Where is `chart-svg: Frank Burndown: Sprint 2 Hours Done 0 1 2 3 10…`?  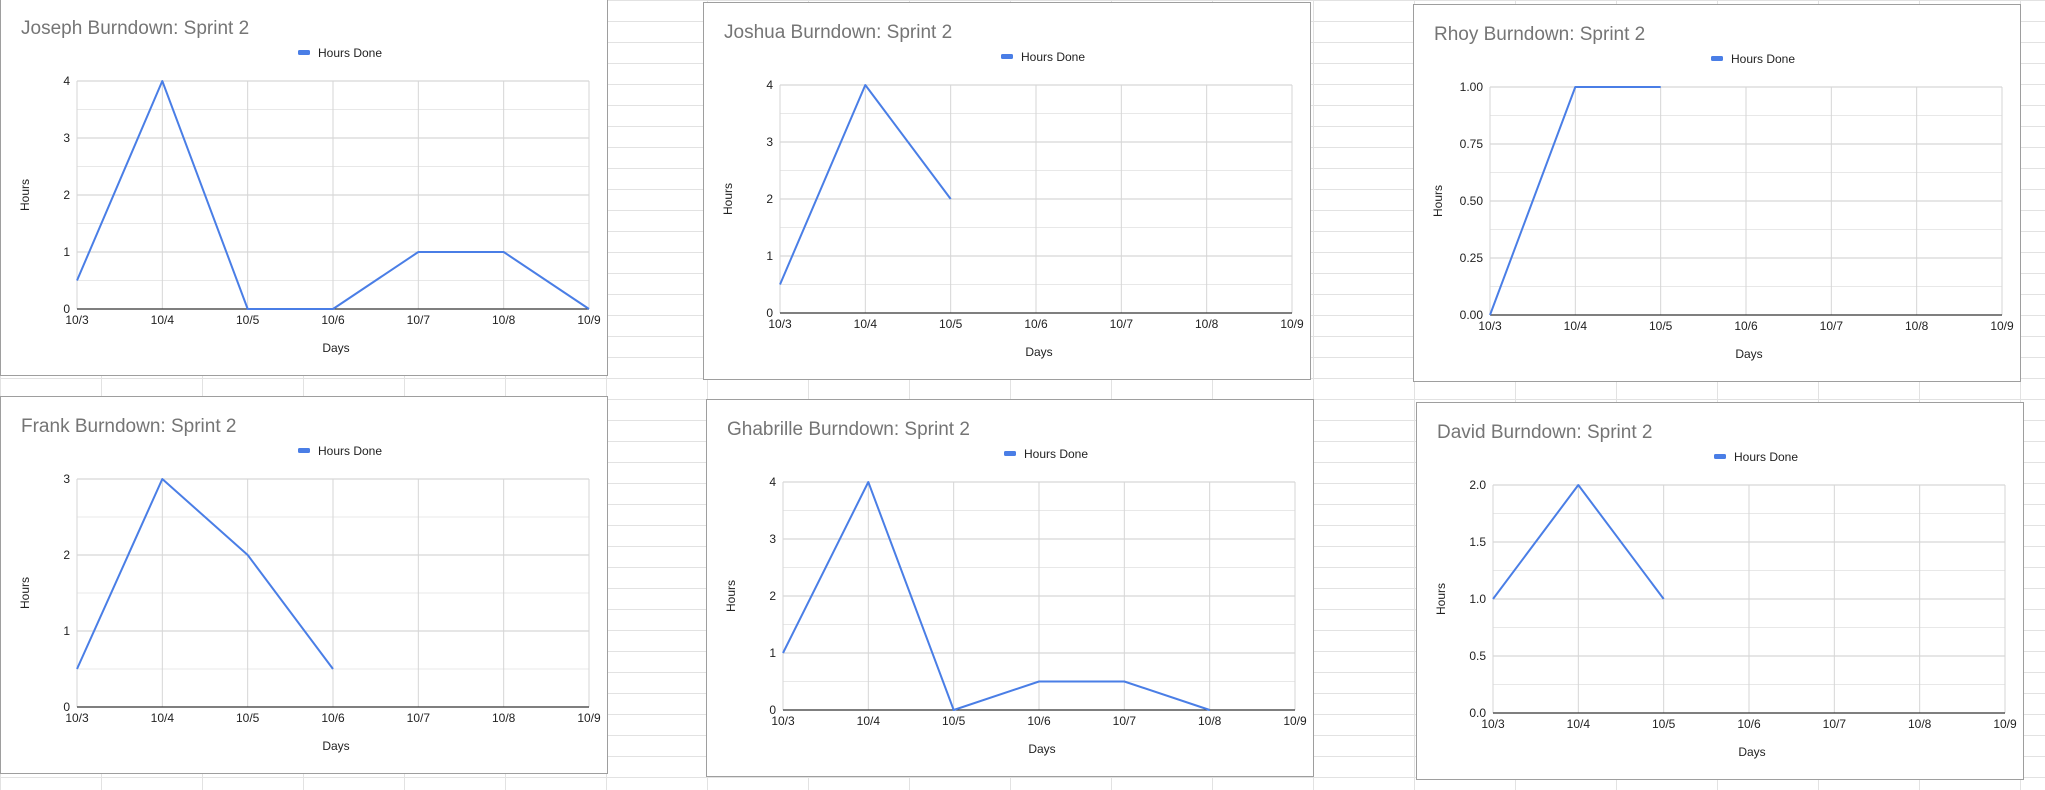
chart-svg: Frank Burndown: Sprint 2 Hours Done 0 1 2 3 10… is located at coordinates (309, 584).